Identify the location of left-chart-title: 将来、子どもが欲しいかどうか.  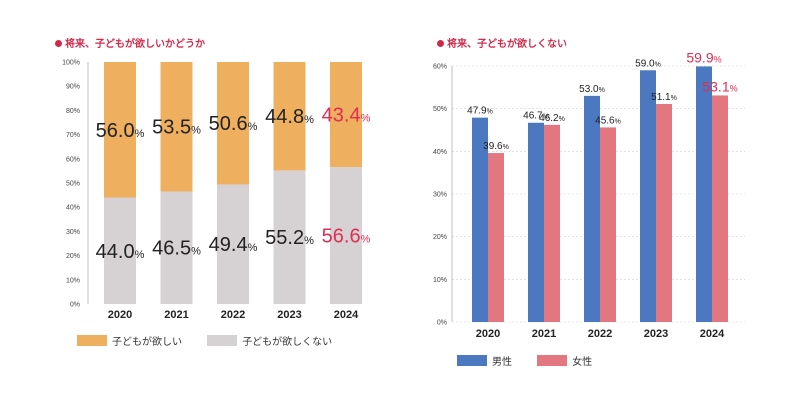
(130, 42).